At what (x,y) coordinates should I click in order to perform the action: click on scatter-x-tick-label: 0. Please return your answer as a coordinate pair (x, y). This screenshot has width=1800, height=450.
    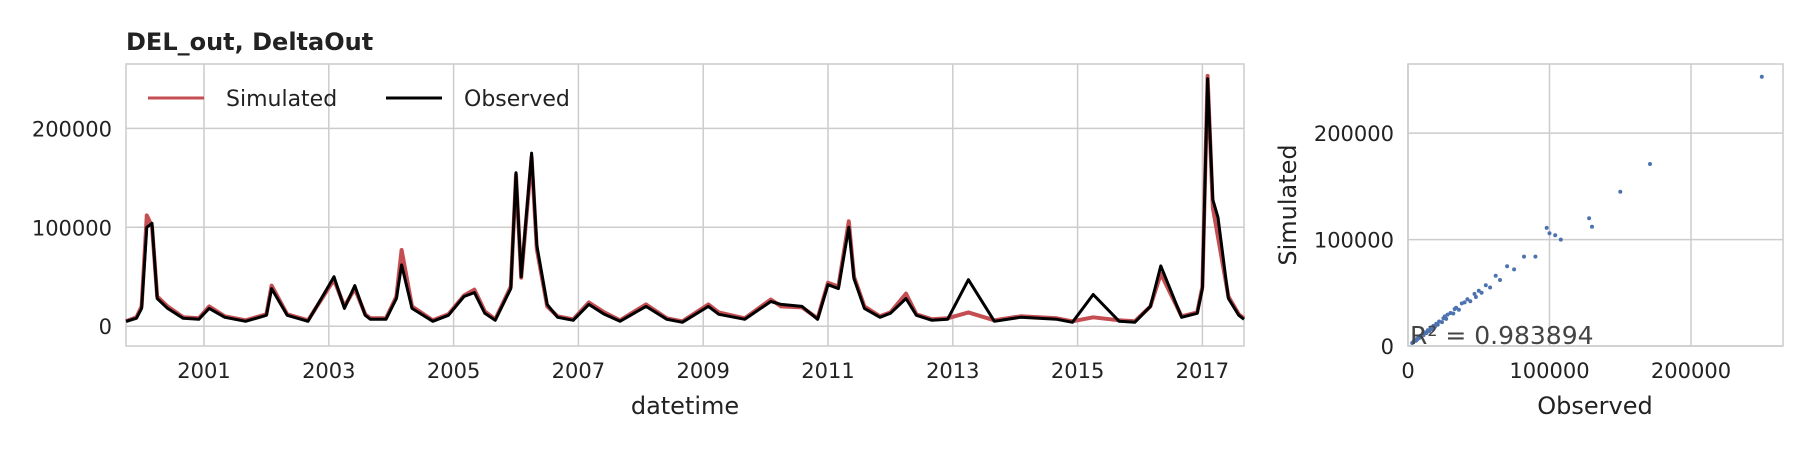
    Looking at the image, I should click on (1407, 371).